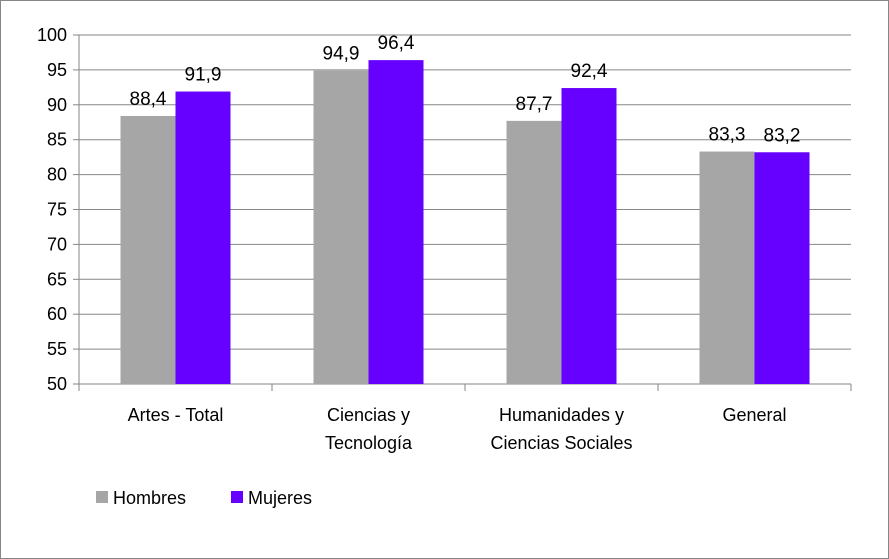  What do you see at coordinates (149, 498) in the screenshot?
I see `legend-label-hombres: Hombres` at bounding box center [149, 498].